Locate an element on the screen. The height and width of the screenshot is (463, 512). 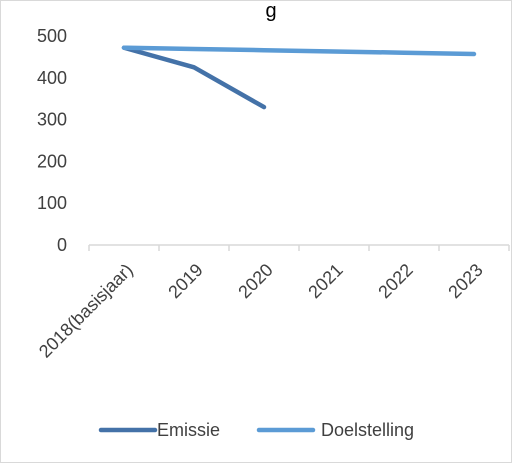
x-tick-label: 2019 is located at coordinates (185, 281).